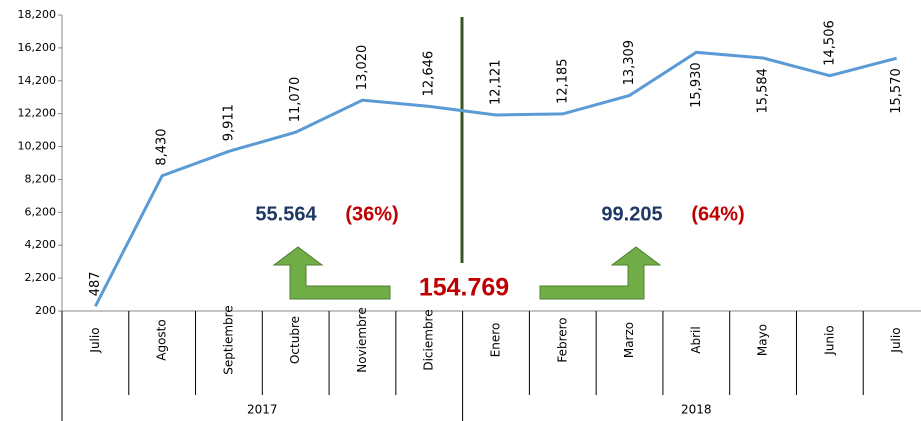 The height and width of the screenshot is (421, 921). Describe the element at coordinates (45, 310) in the screenshot. I see `y-tick-label: 200` at that location.